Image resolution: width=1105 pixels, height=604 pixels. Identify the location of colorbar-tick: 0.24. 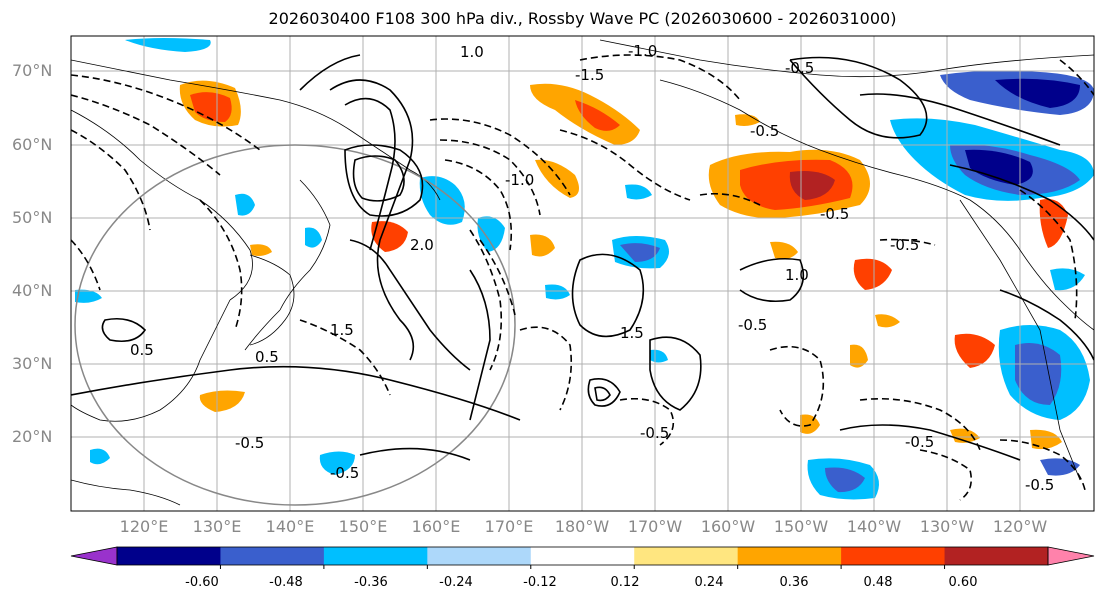
(709, 582).